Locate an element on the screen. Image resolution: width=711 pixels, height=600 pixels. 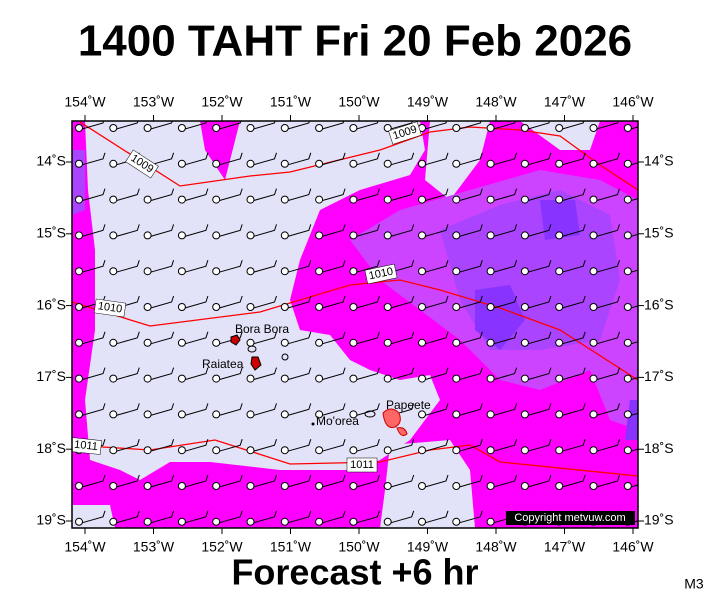
lon-label: 146˚W is located at coordinates (633, 102).